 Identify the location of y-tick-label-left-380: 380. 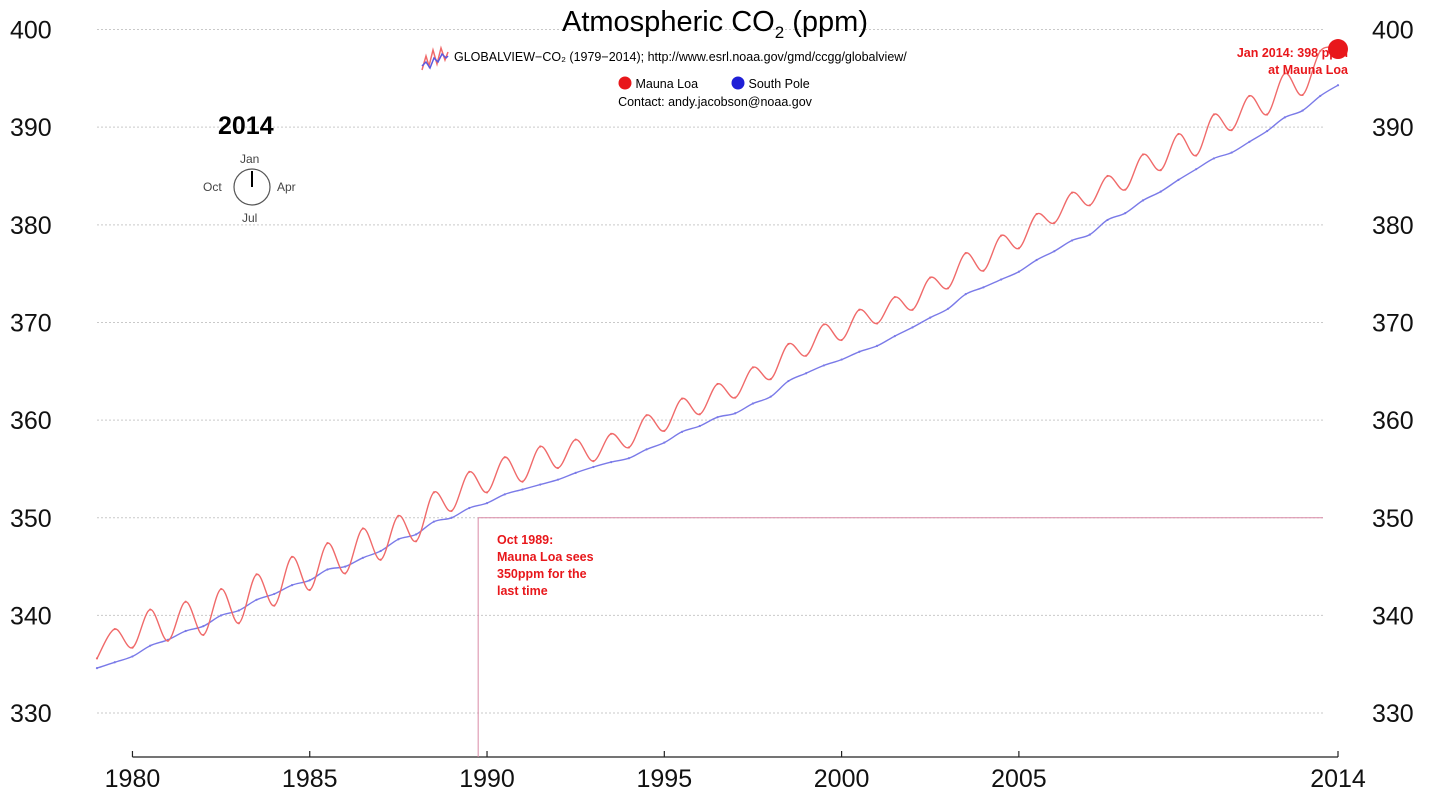
(31, 226).